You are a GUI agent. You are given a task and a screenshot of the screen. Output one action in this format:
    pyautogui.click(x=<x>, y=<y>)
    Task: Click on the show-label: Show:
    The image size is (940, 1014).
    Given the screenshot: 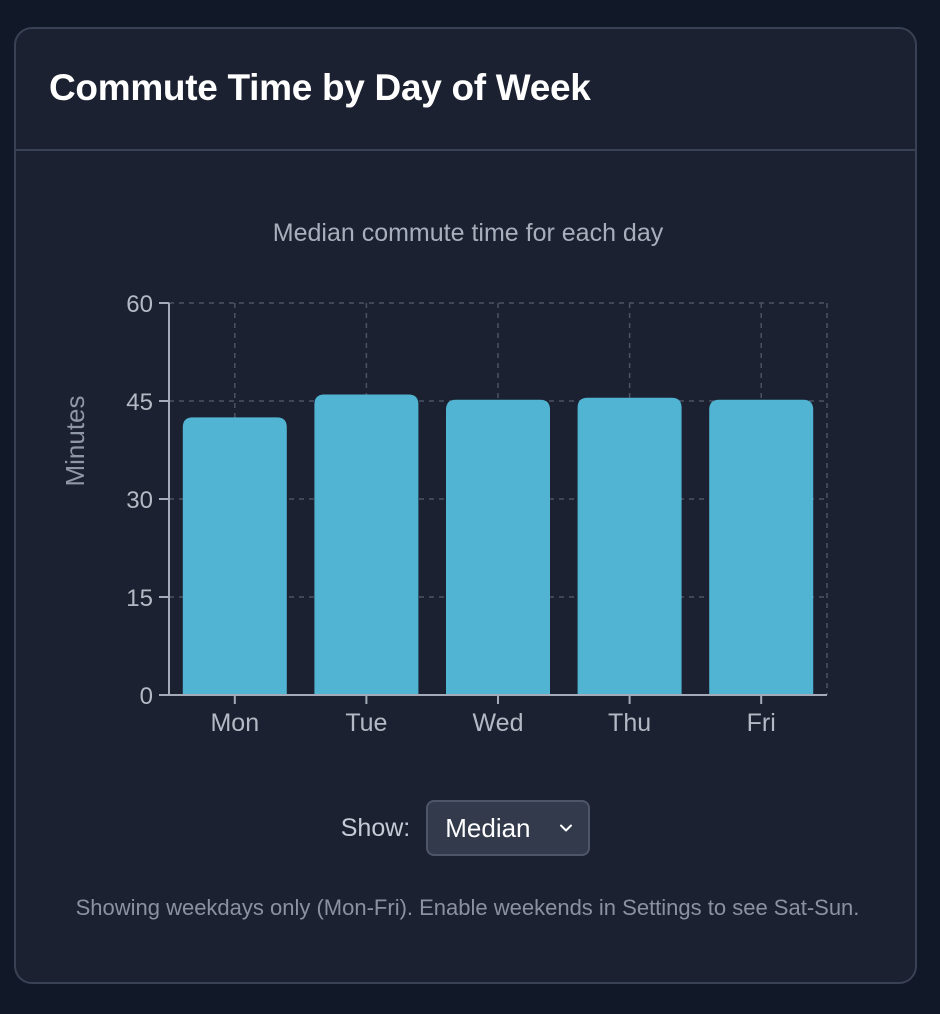 What is the action you would take?
    pyautogui.click(x=375, y=827)
    